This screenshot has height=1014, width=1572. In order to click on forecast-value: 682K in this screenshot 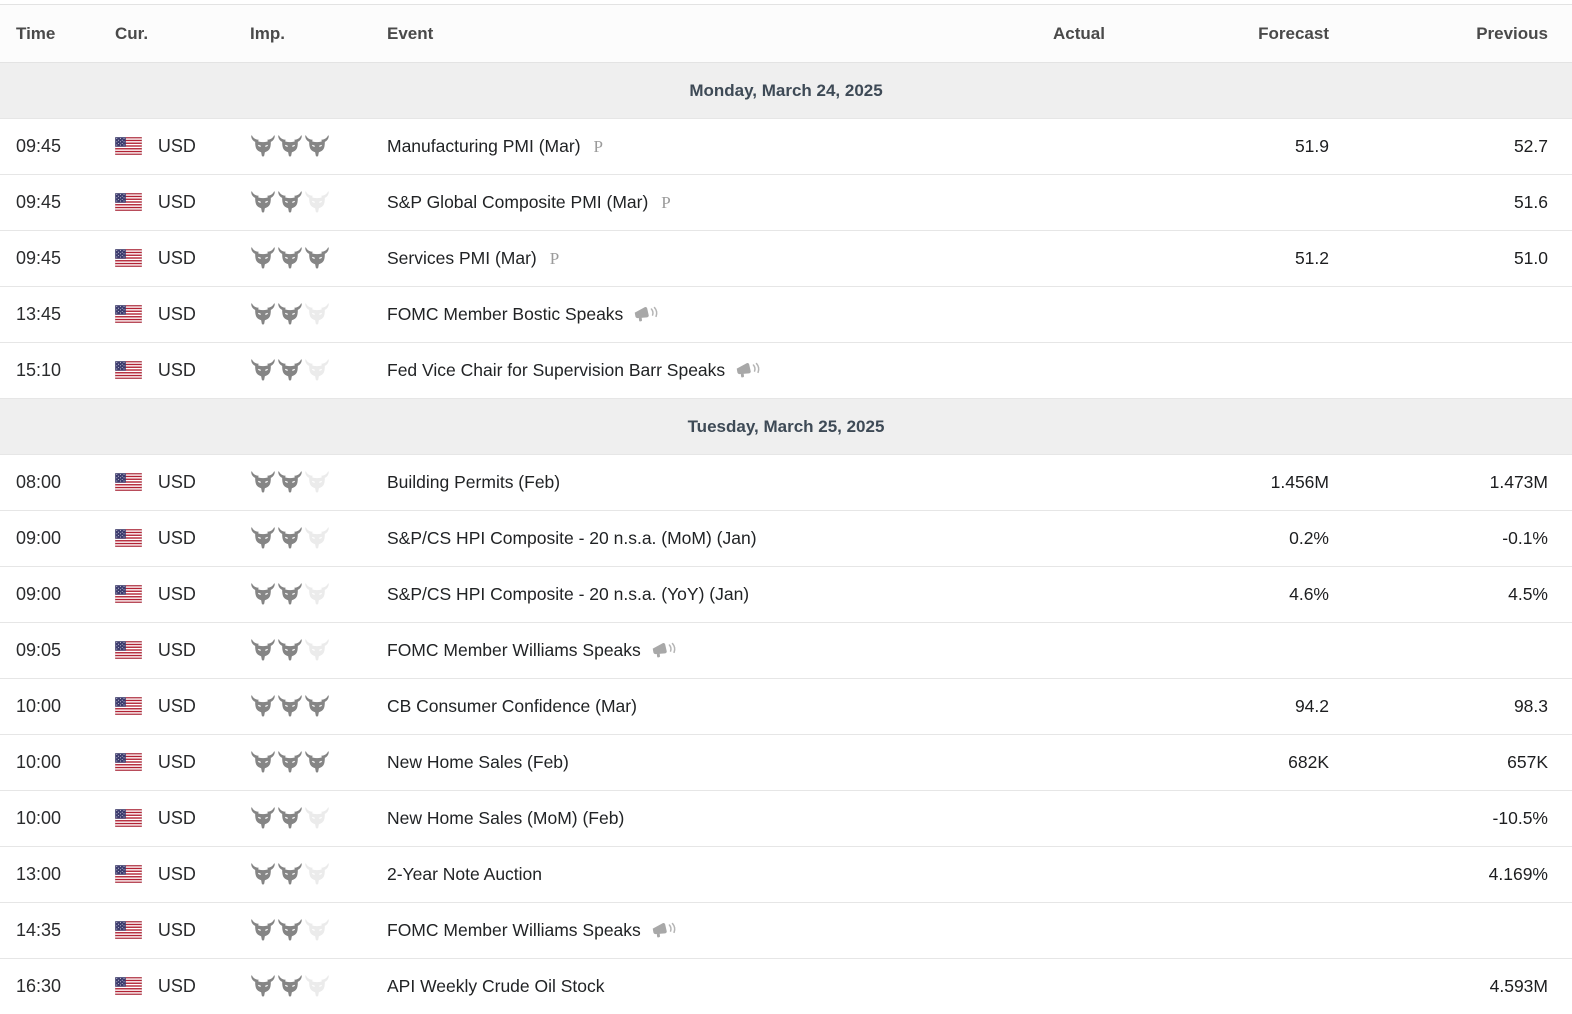, I will do `click(1217, 763)`.